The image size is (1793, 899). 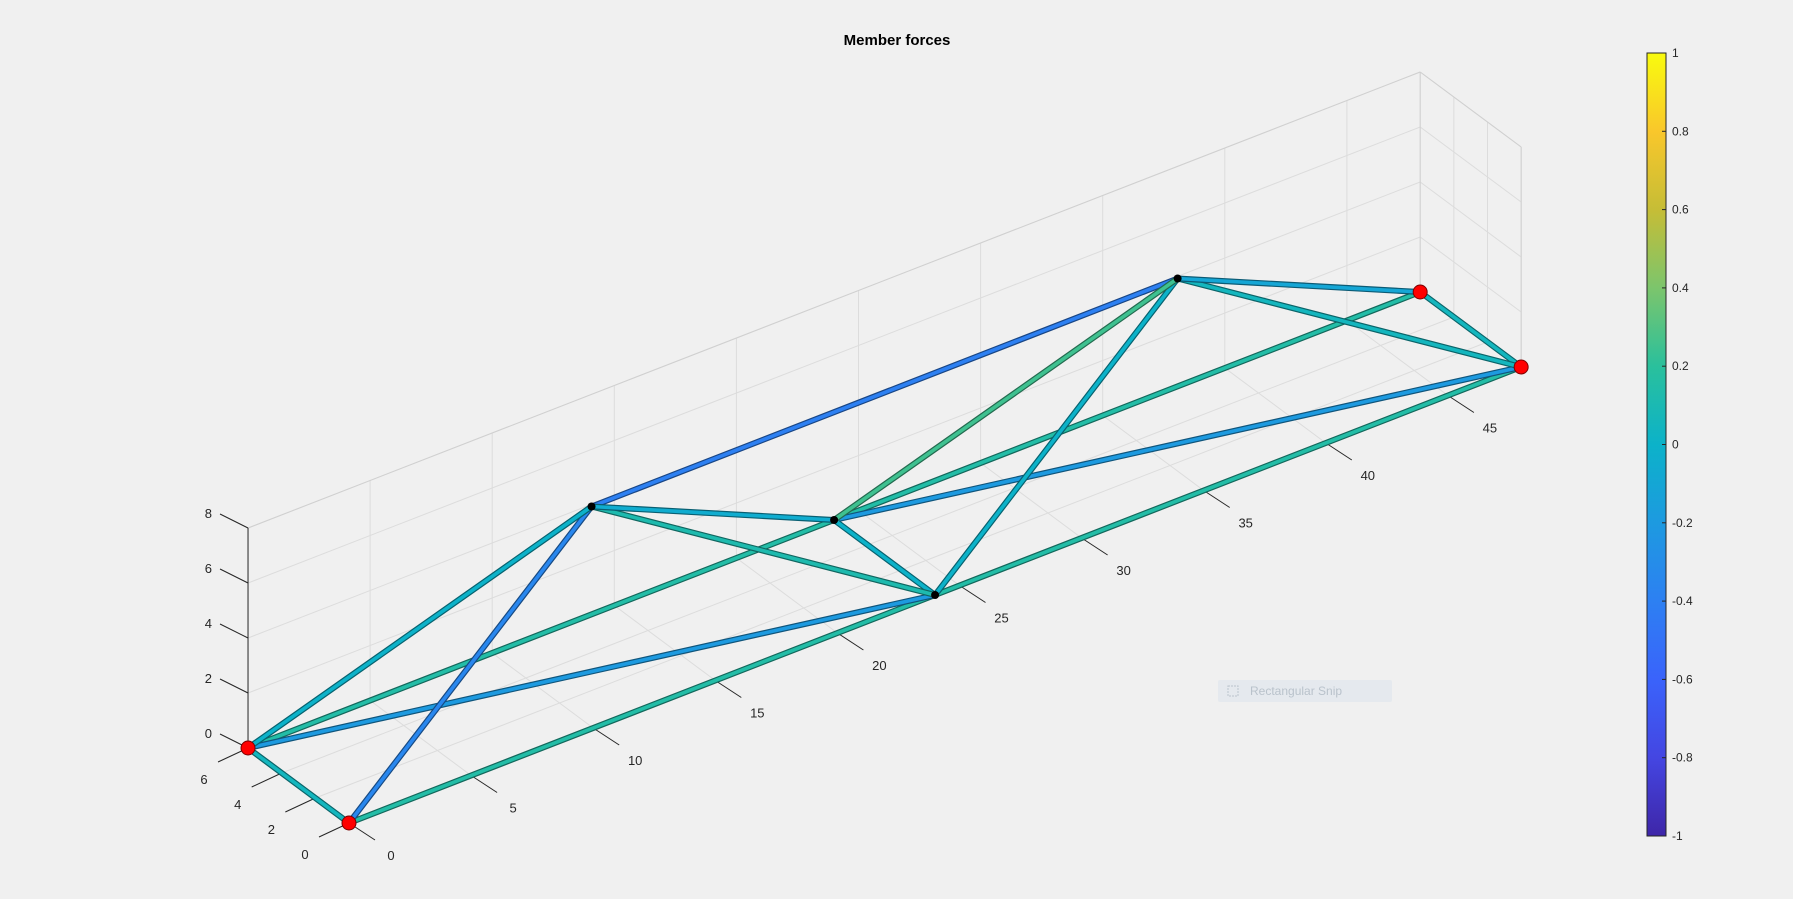 I want to click on colorbar-tick-label: -1, so click(x=1677, y=836).